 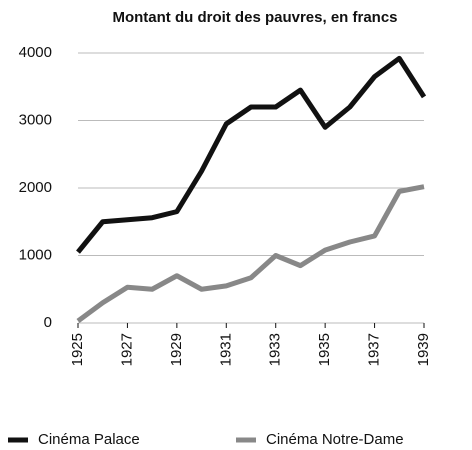 I want to click on x-tick-label: 1939, so click(x=423, y=349).